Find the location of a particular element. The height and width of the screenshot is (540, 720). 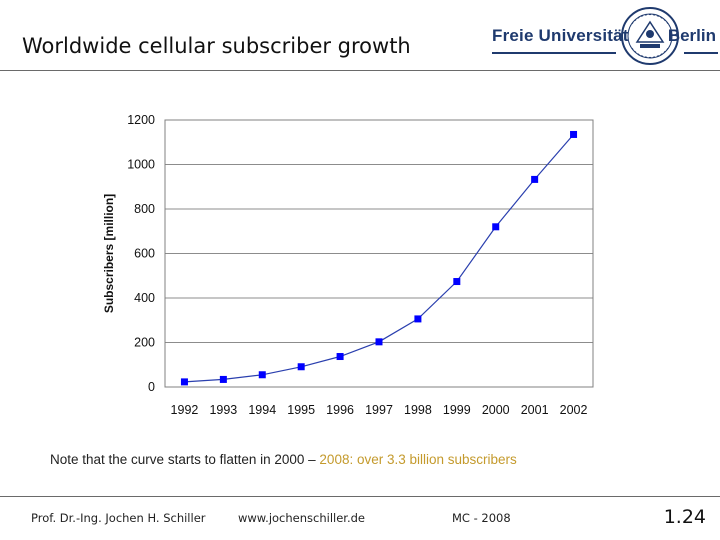

x-tick-label: 1992 is located at coordinates (185, 410).